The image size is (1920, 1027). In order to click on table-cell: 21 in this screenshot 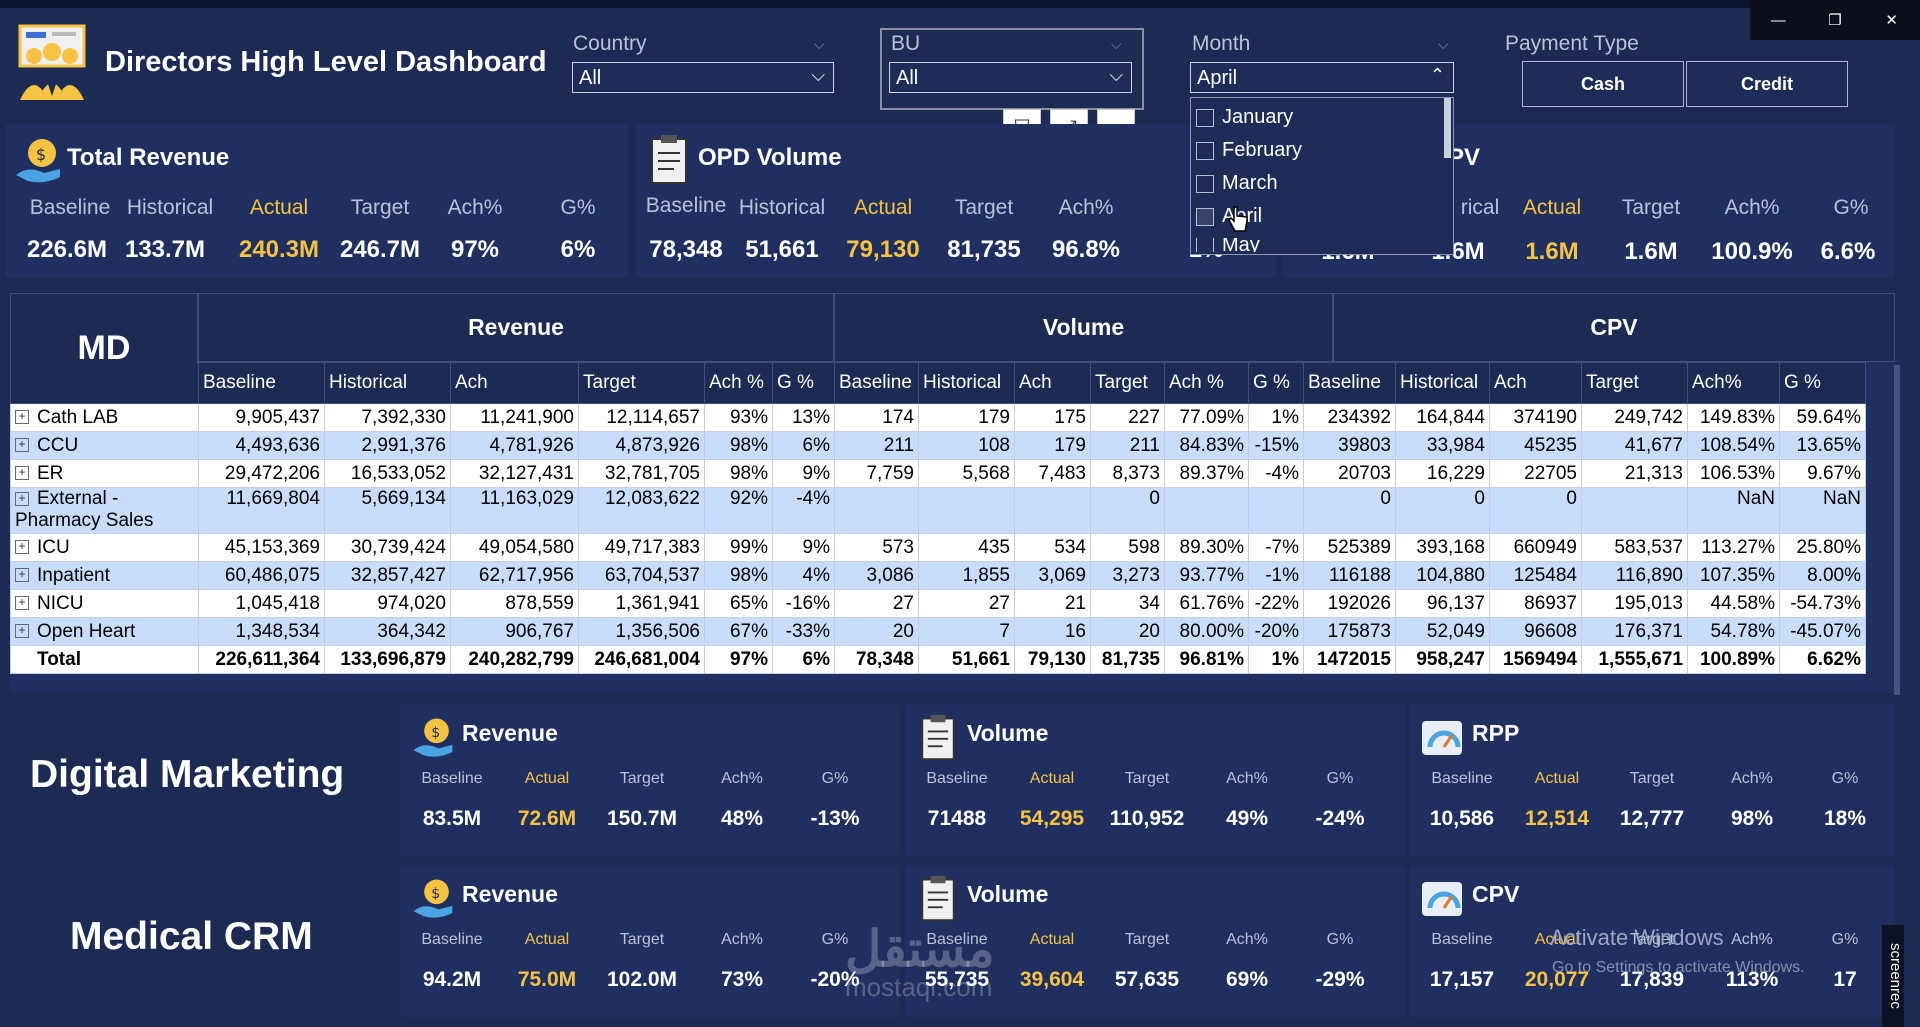, I will do `click(1052, 603)`.